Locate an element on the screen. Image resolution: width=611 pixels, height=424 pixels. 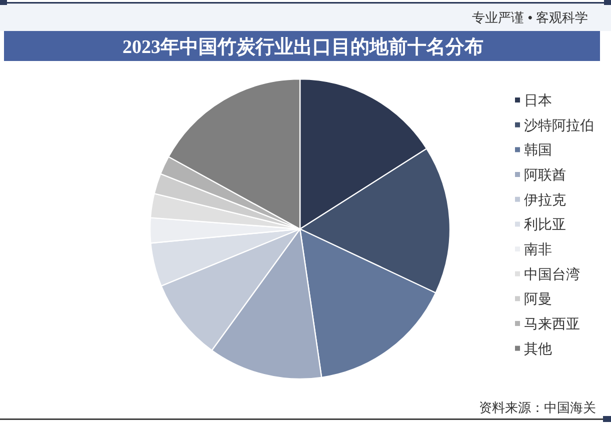
legend-item: 日本 is located at coordinates (533, 100).